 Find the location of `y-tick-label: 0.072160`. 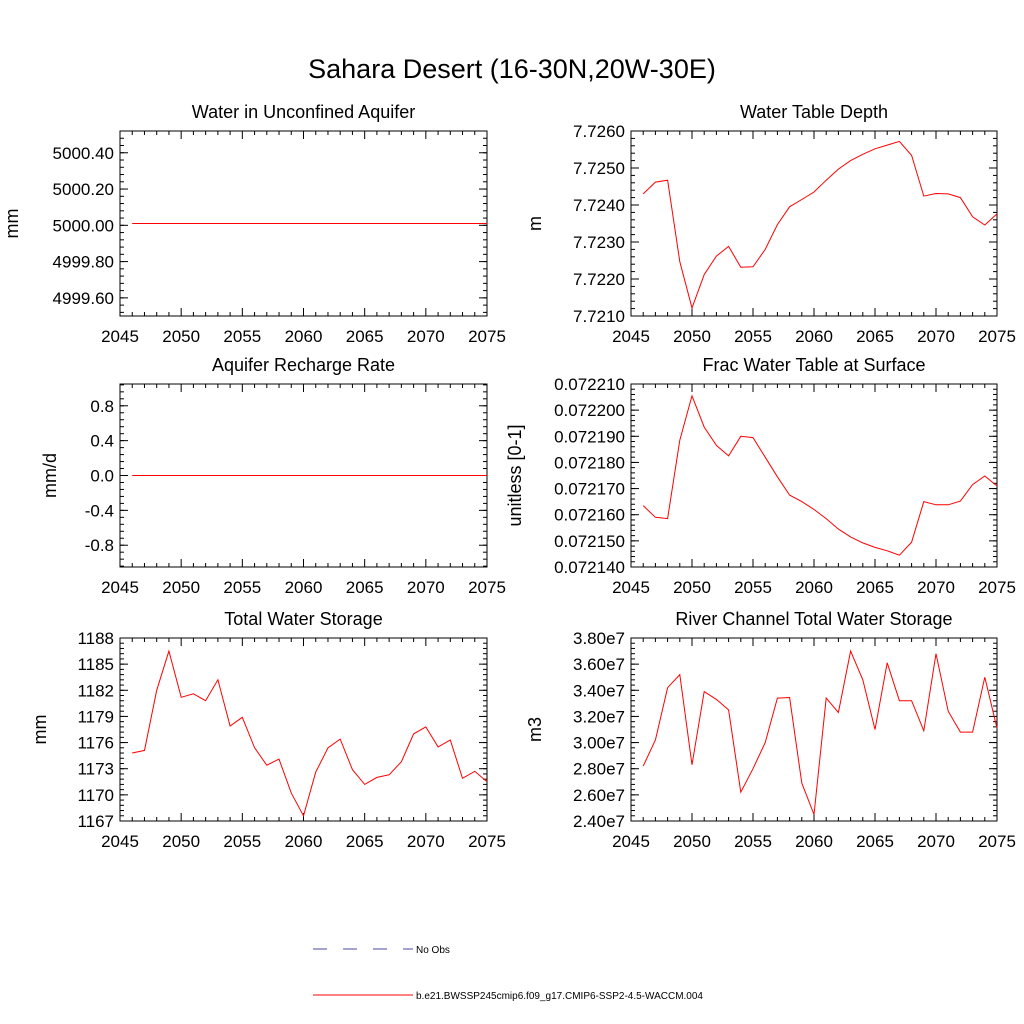

y-tick-label: 0.072160 is located at coordinates (589, 515).